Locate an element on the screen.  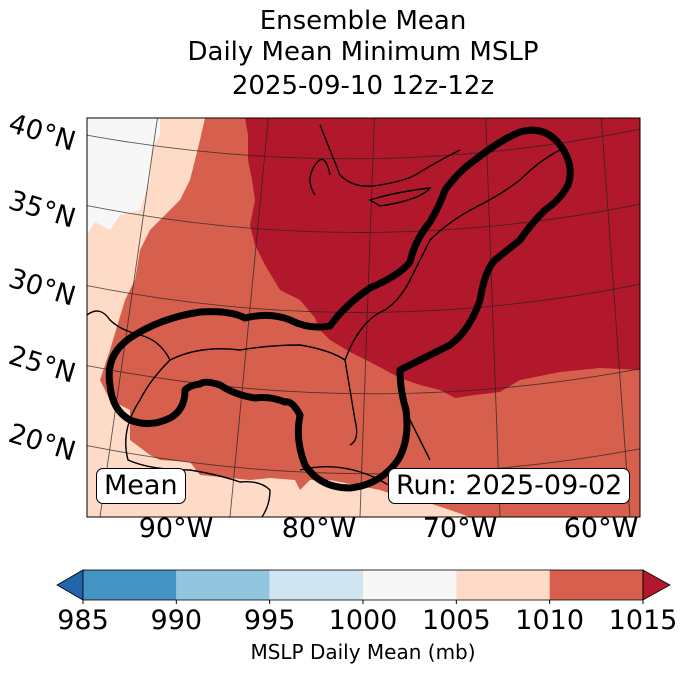
colorbar-tick-995: 995 is located at coordinates (269, 620).